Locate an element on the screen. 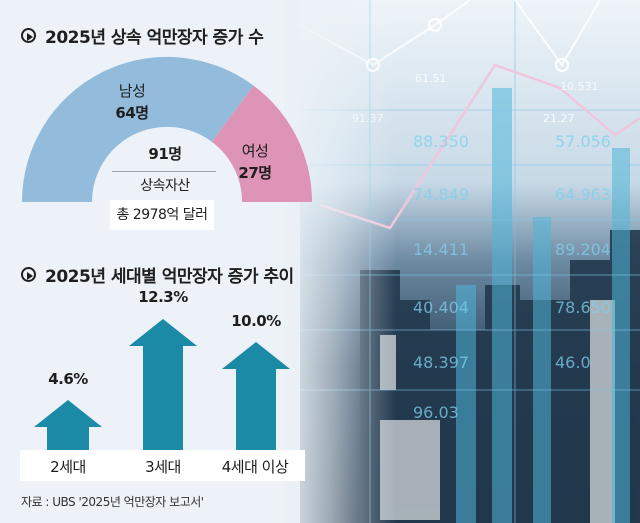 The width and height of the screenshot is (640, 523). pct-2nd-gen: 4.6% is located at coordinates (68, 379).